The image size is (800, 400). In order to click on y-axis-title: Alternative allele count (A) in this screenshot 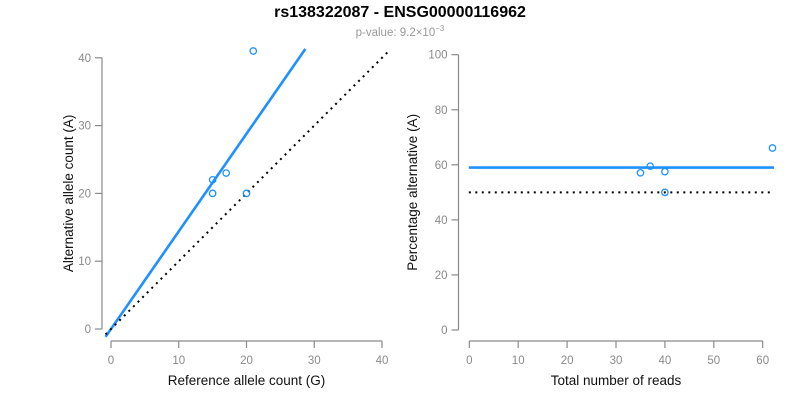, I will do `click(68, 194)`.